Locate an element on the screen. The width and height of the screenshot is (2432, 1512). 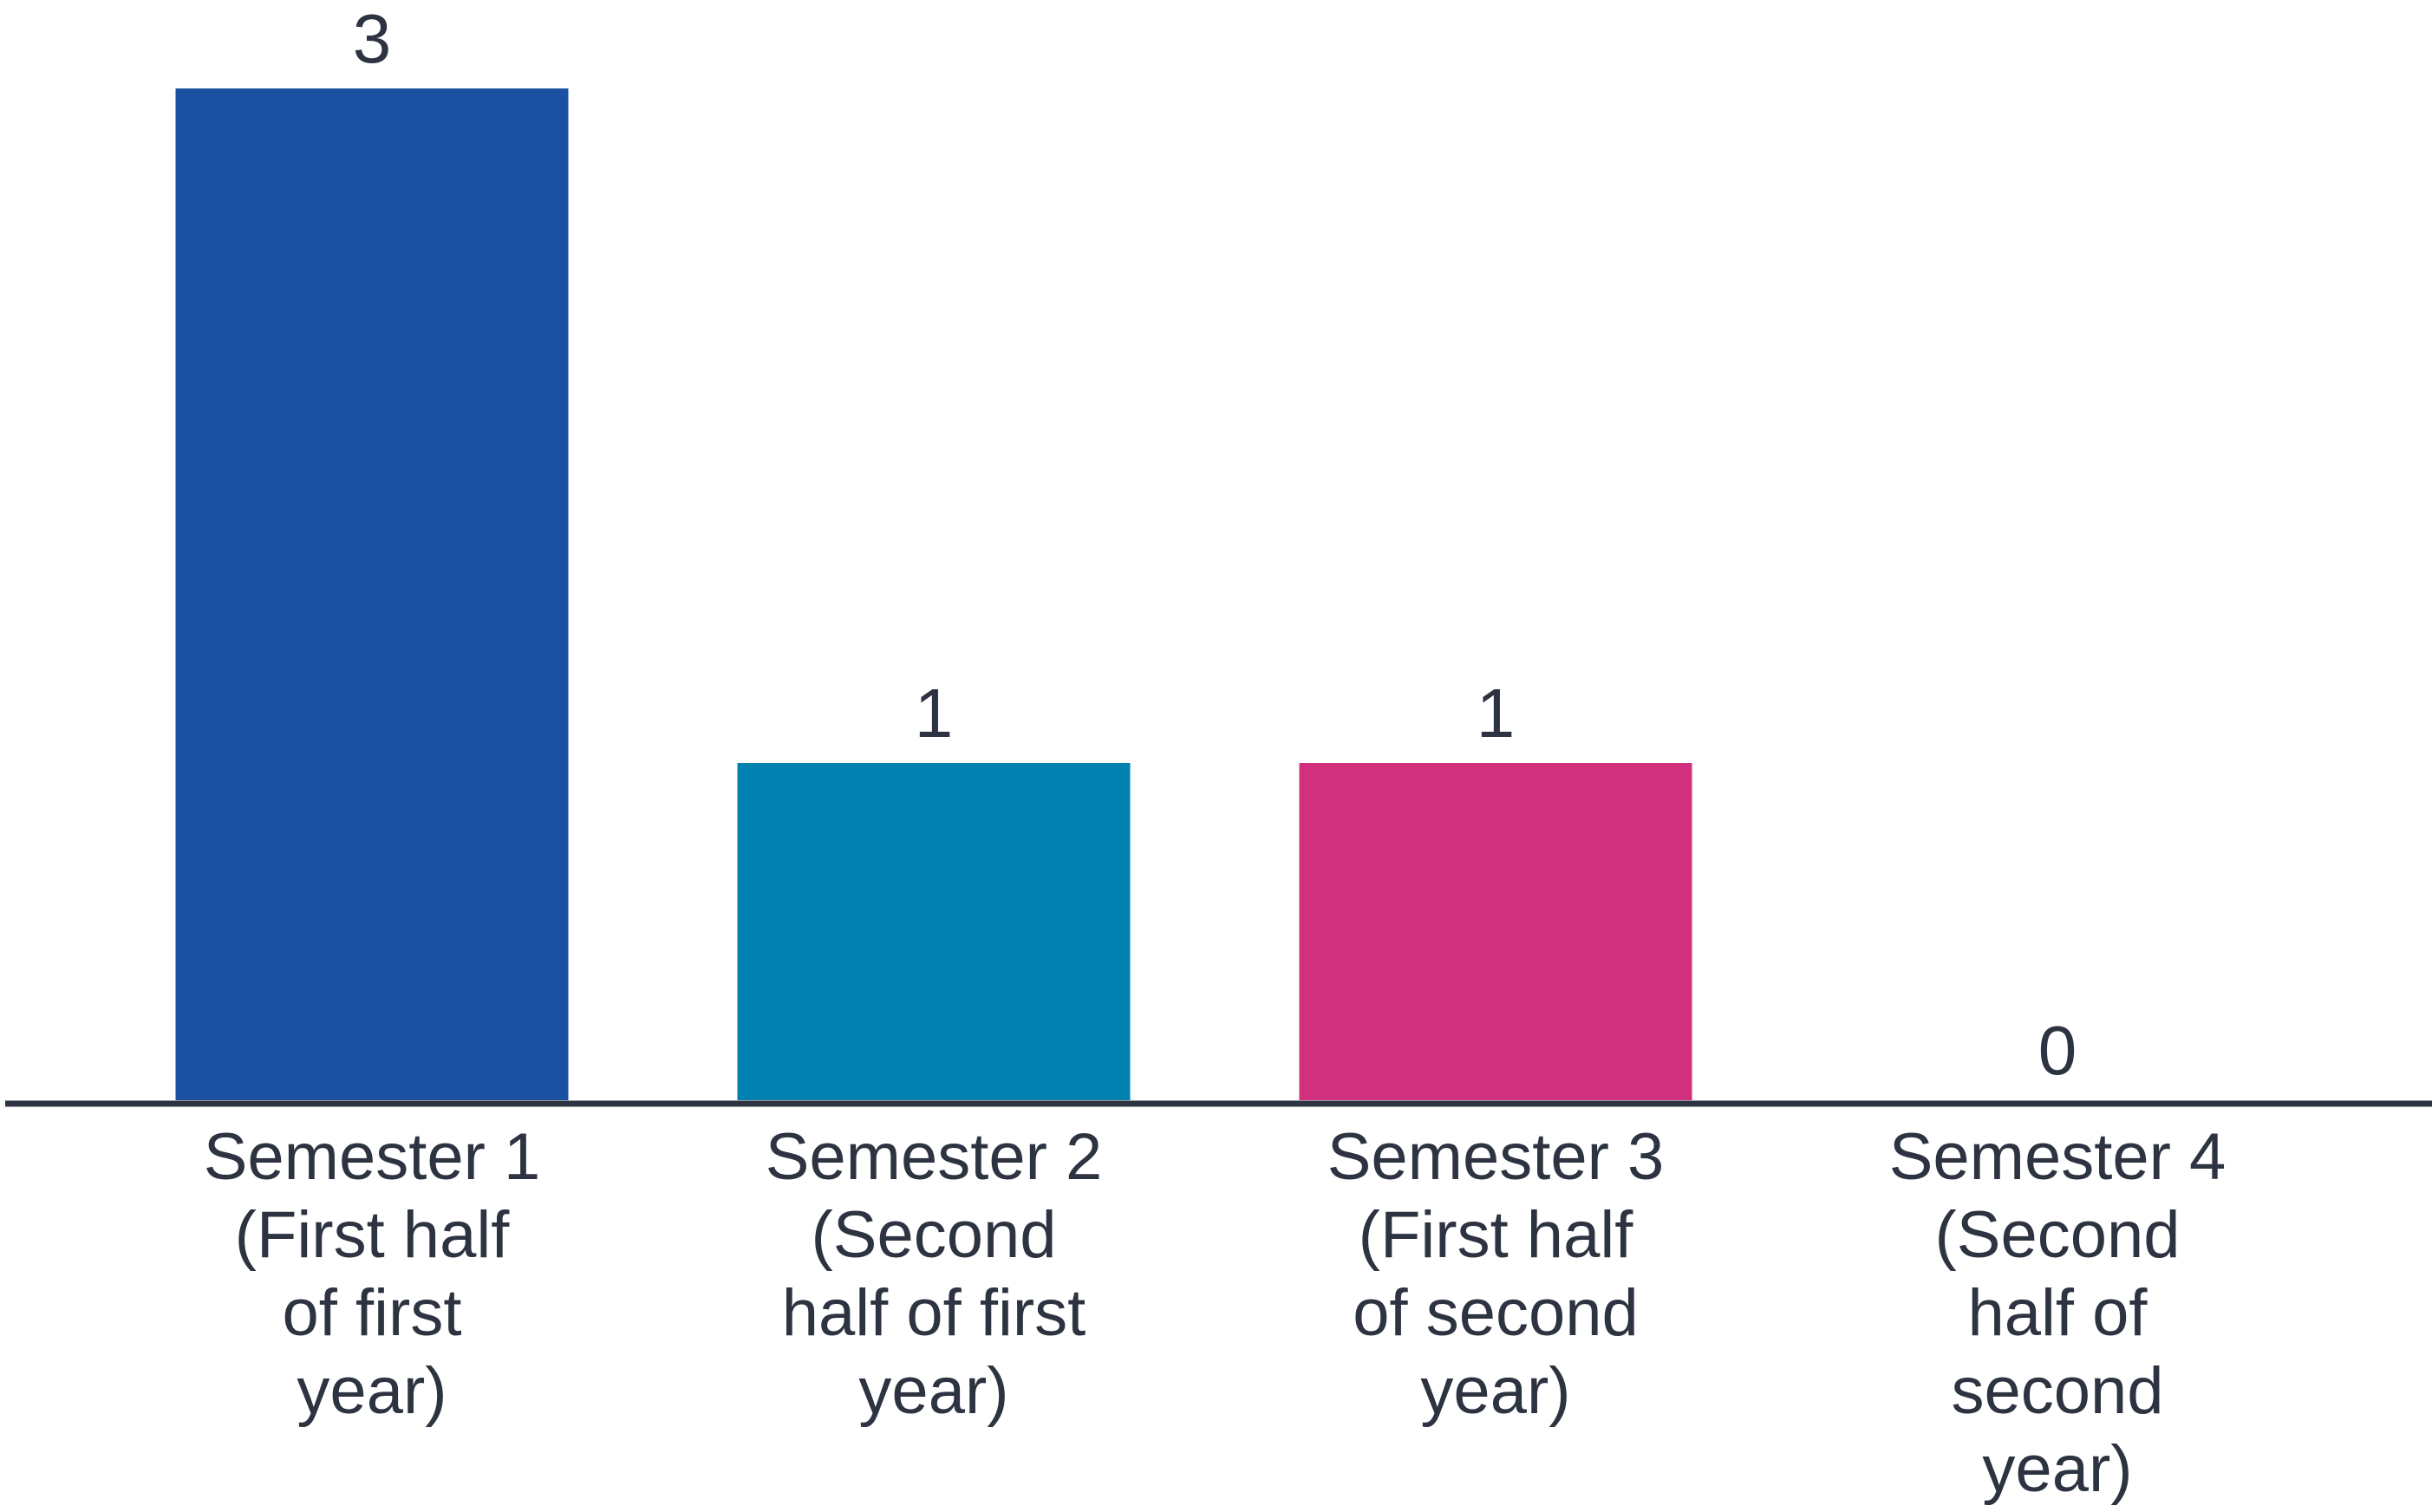
x-tick-label-2: Semester 2 (Second half of first year) is located at coordinates (934, 1274).